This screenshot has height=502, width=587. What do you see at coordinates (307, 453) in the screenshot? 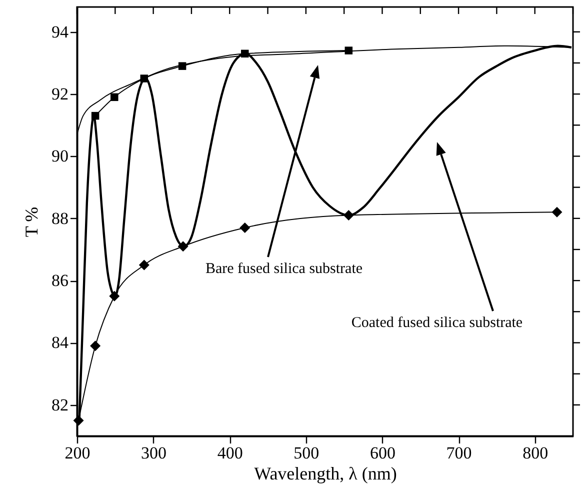
I see `x-tick-label: 500` at bounding box center [307, 453].